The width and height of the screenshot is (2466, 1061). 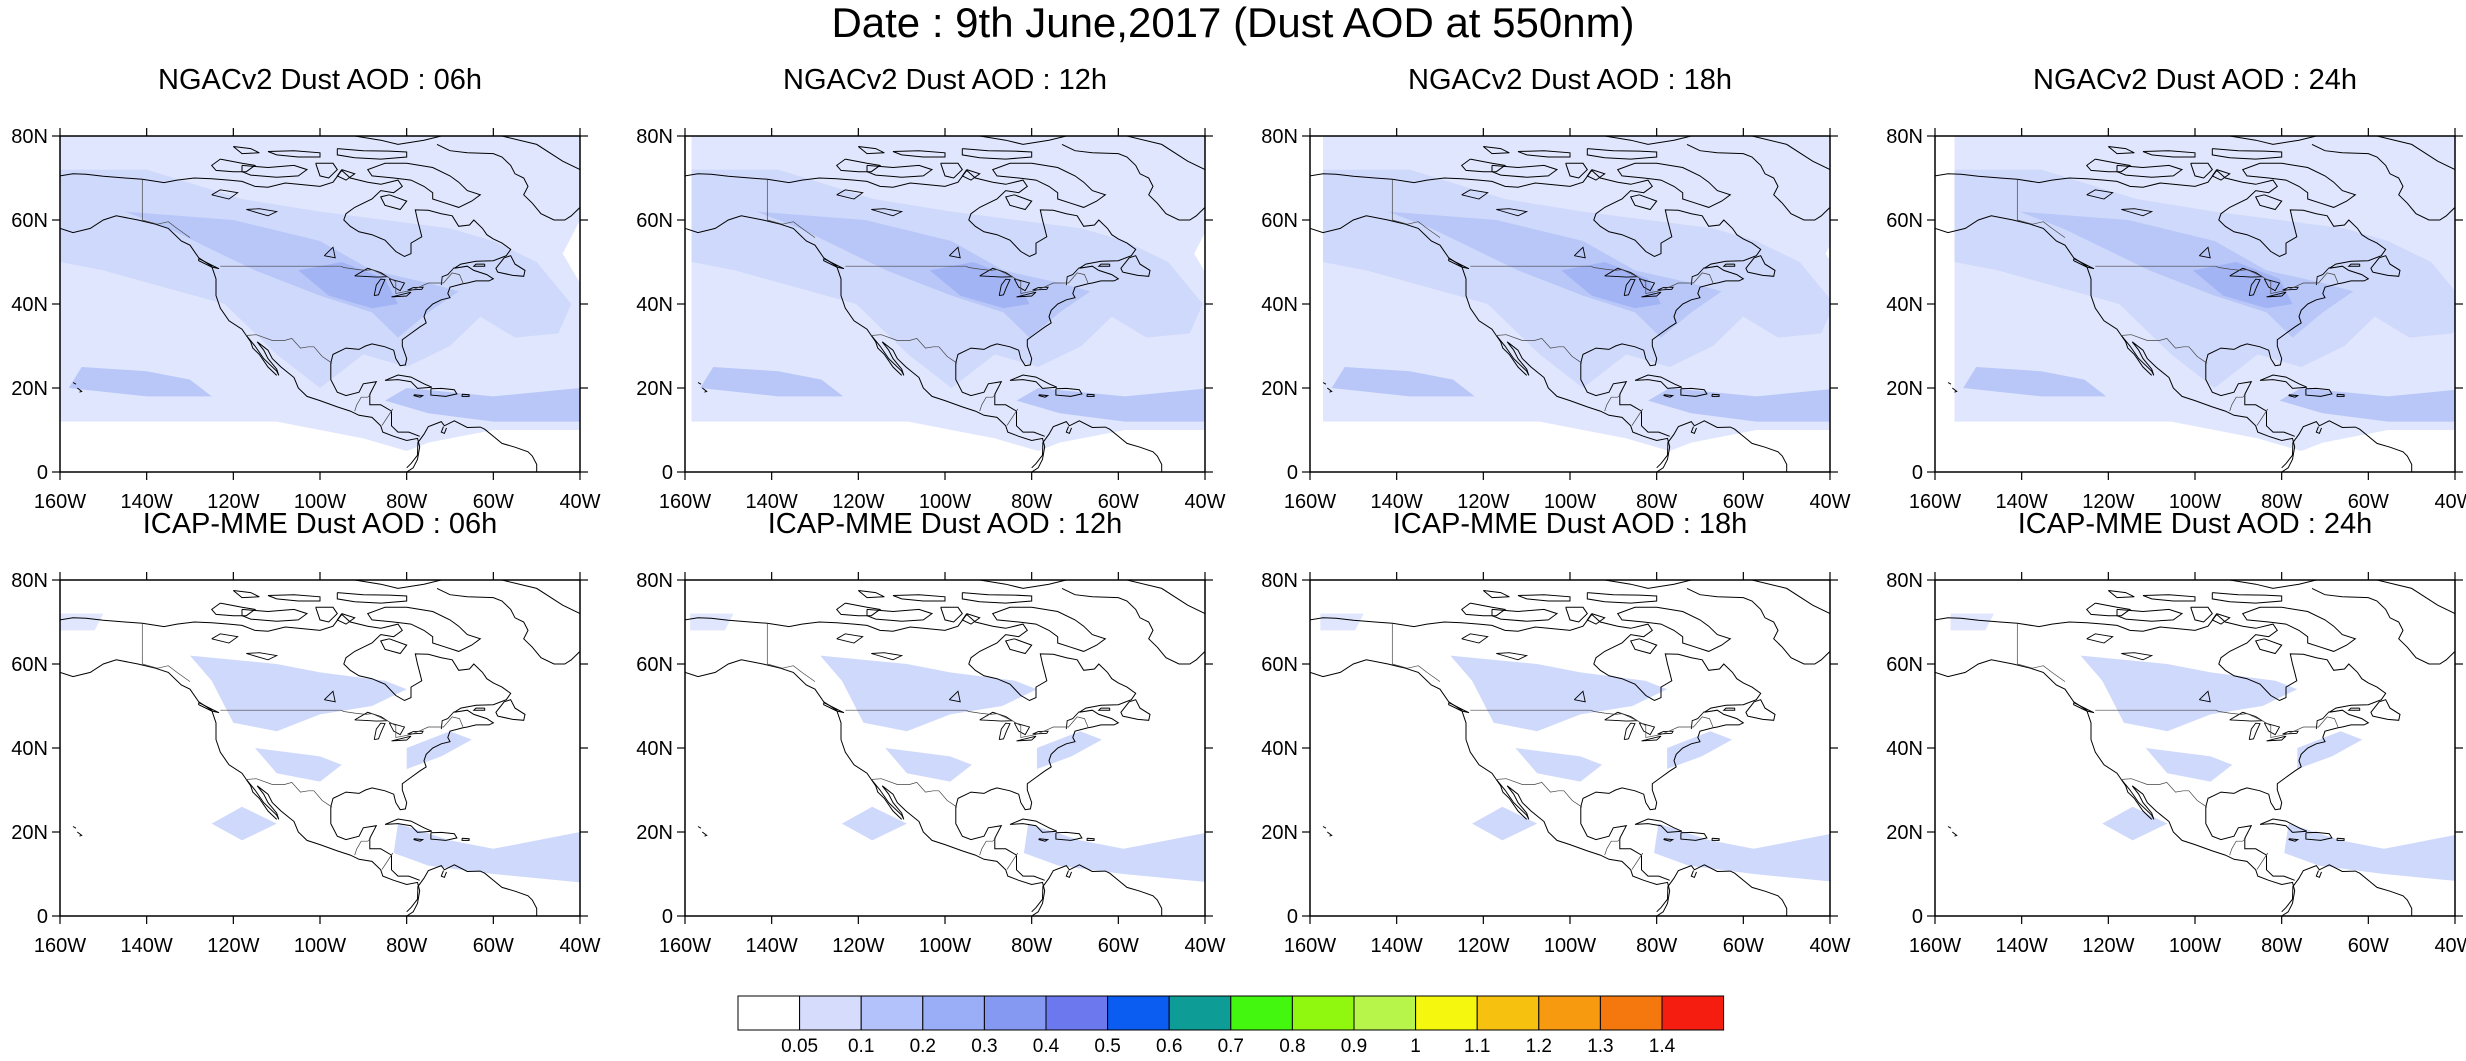 What do you see at coordinates (923, 1046) in the screenshot?
I see `colorbar-label: 0.2` at bounding box center [923, 1046].